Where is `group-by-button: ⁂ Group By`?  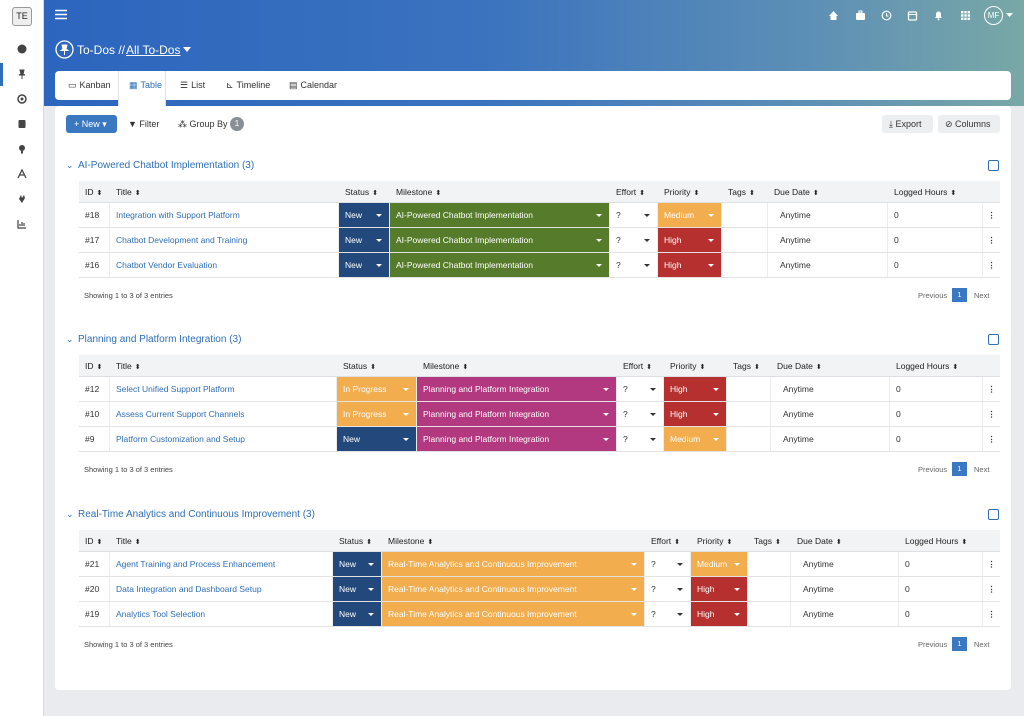 group-by-button: ⁂ Group By is located at coordinates (203, 124).